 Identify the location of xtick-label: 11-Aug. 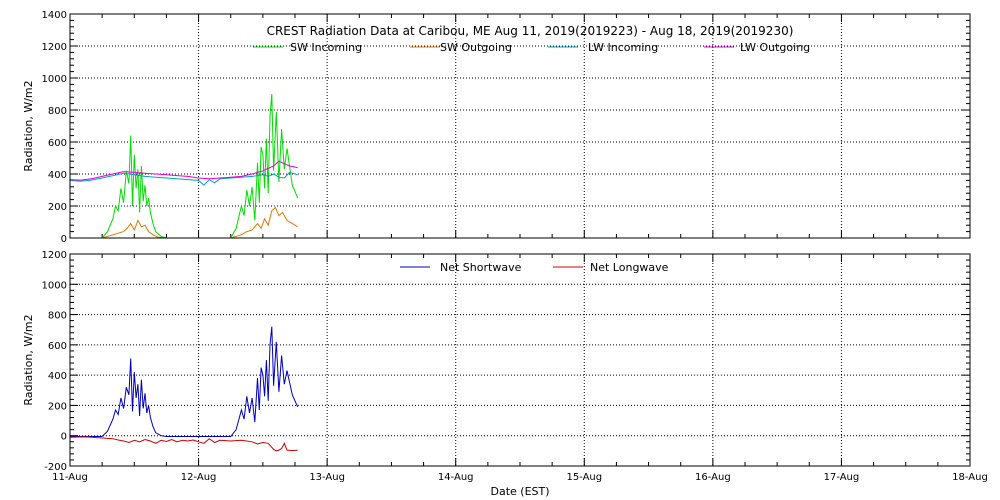
(70, 477).